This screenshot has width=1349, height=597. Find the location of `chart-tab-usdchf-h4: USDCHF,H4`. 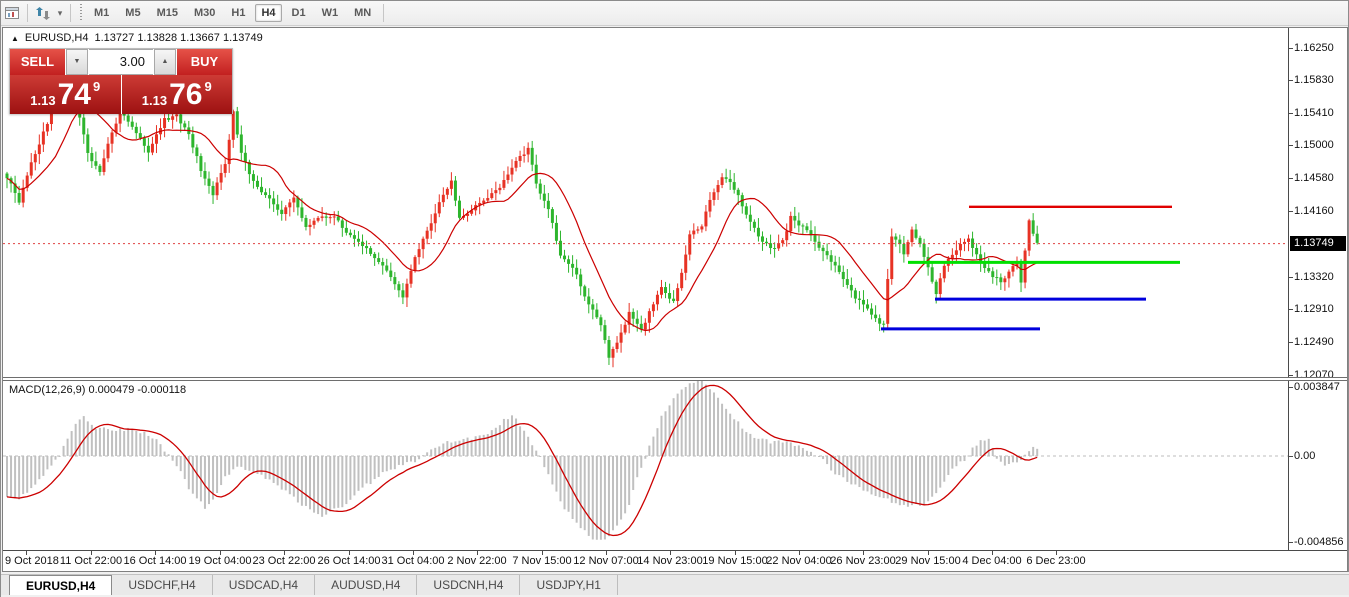

chart-tab-usdchf-h4: USDCHF,H4 is located at coordinates (162, 585).